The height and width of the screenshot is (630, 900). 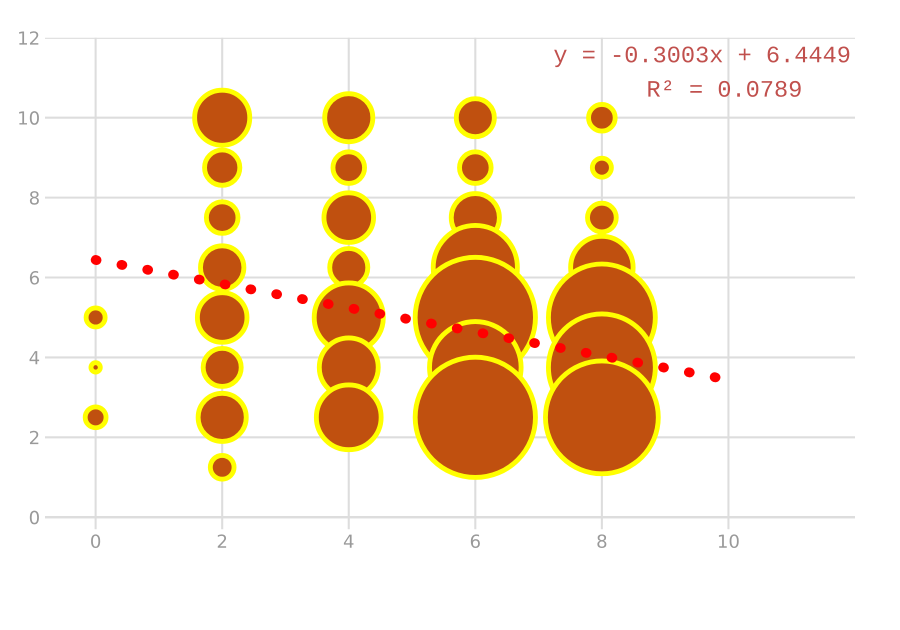 What do you see at coordinates (29, 118) in the screenshot?
I see `y-tick-label: 10` at bounding box center [29, 118].